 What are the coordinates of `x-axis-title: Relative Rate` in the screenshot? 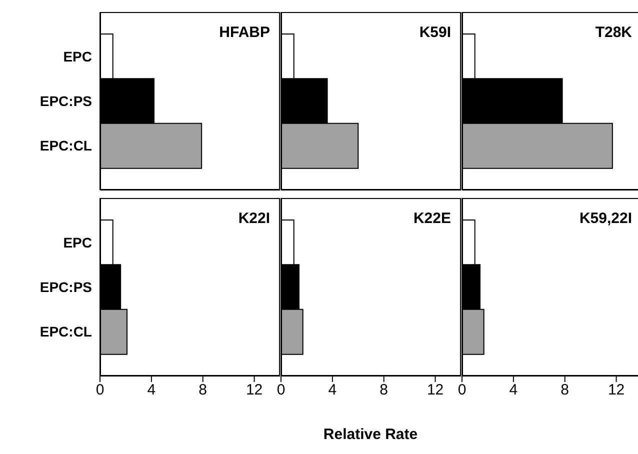 It's located at (370, 434).